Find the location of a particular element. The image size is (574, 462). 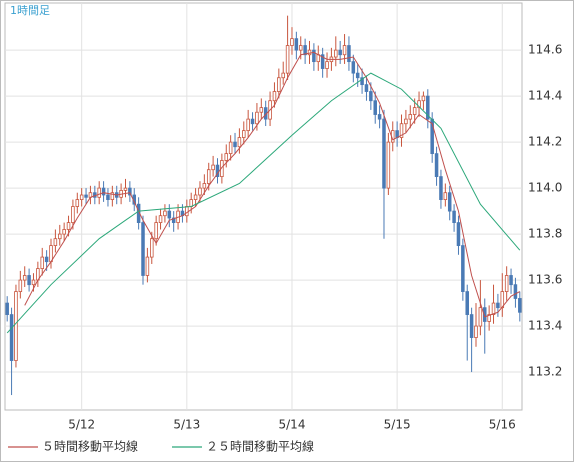

x-tick-label: 5/15 is located at coordinates (397, 425).